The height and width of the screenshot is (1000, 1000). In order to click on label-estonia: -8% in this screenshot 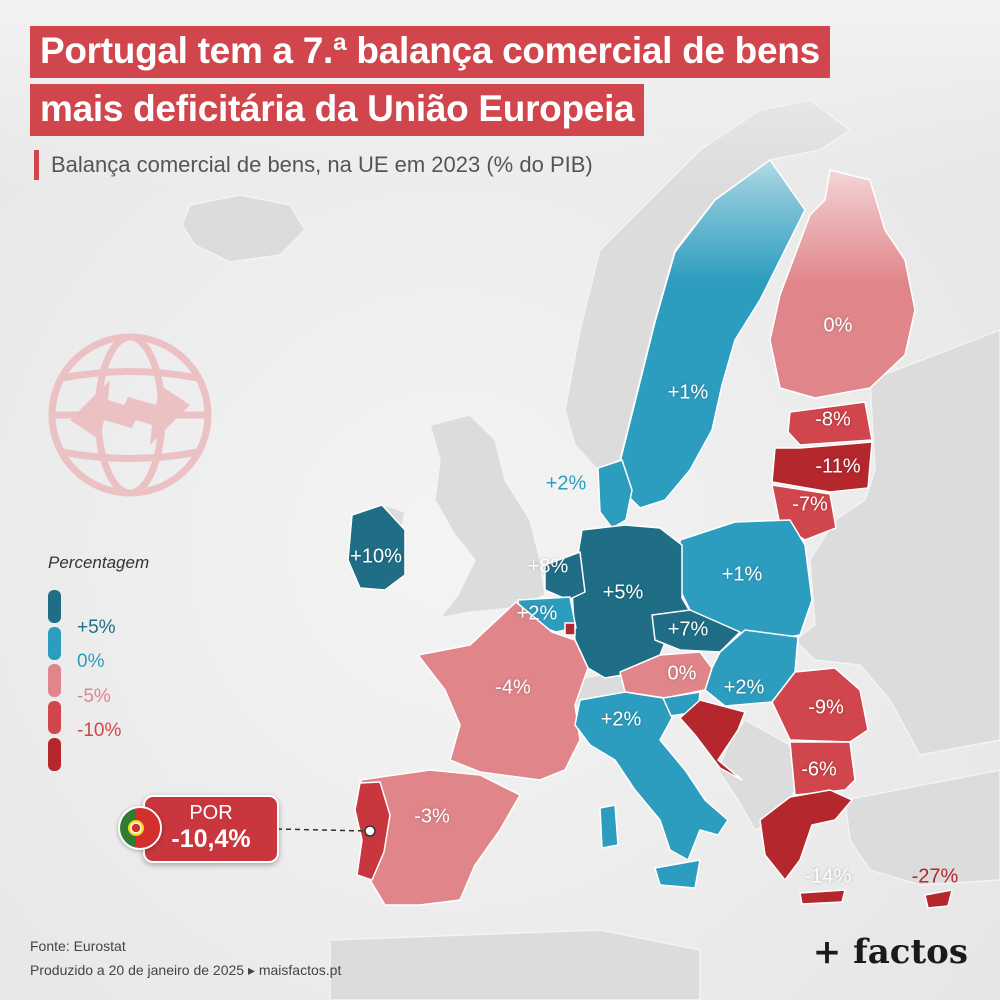, I will do `click(833, 419)`.